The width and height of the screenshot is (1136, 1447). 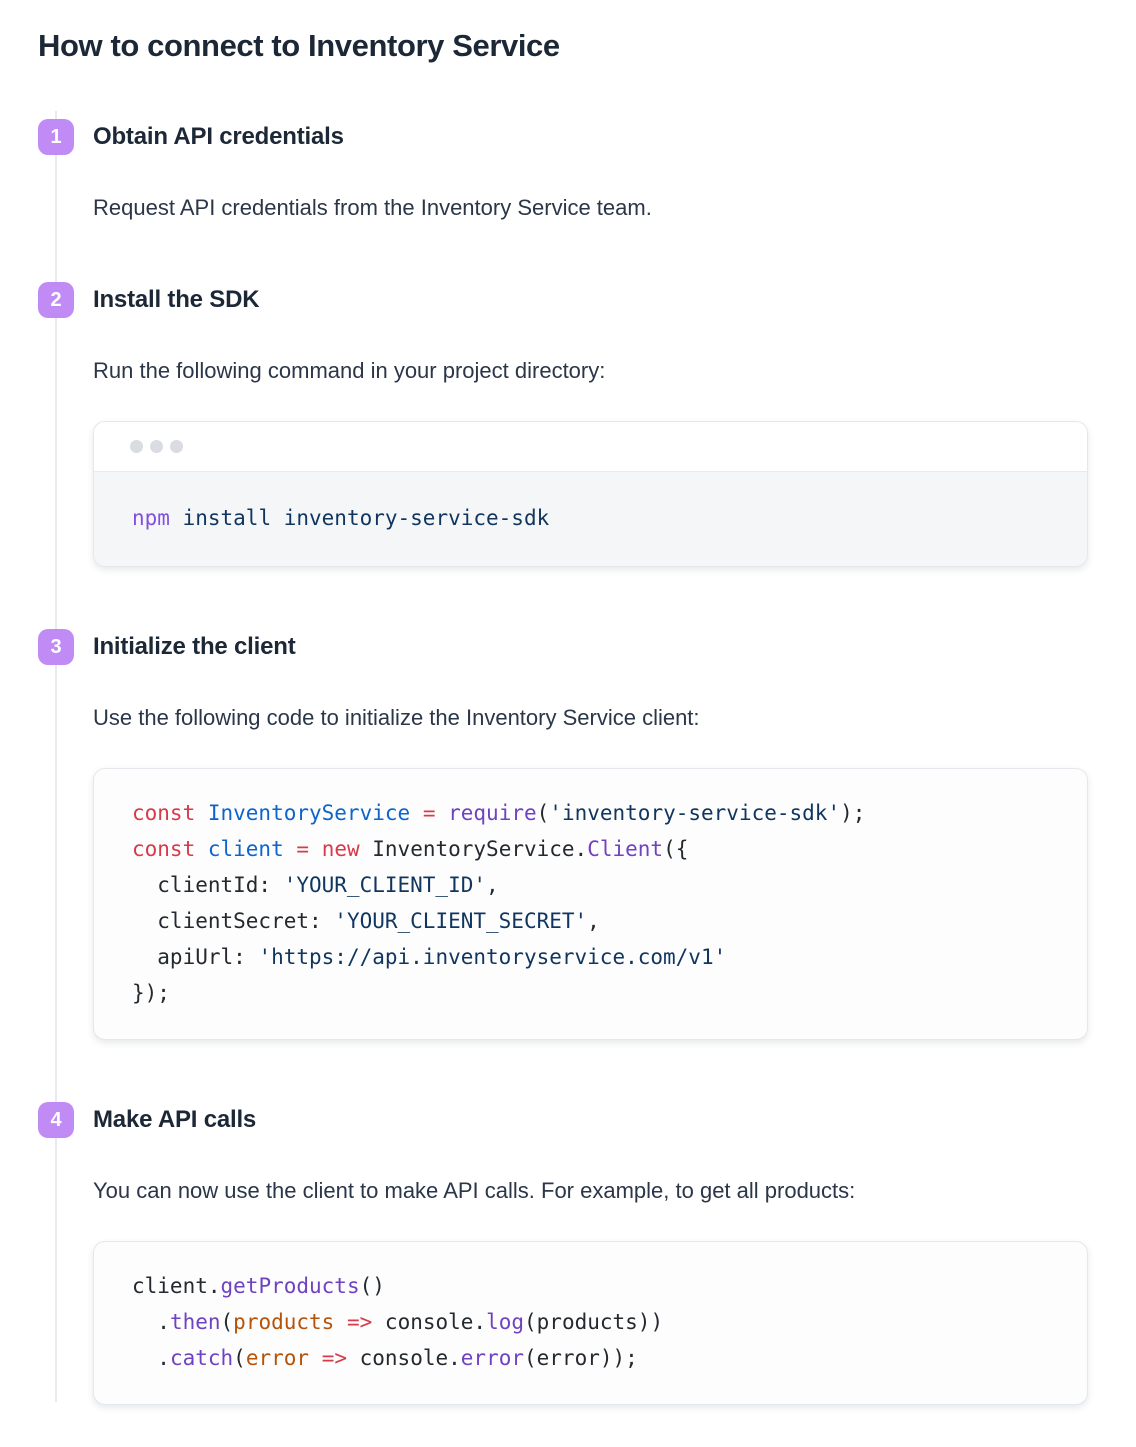 I want to click on step-3-number-badge: 3, so click(x=56, y=647).